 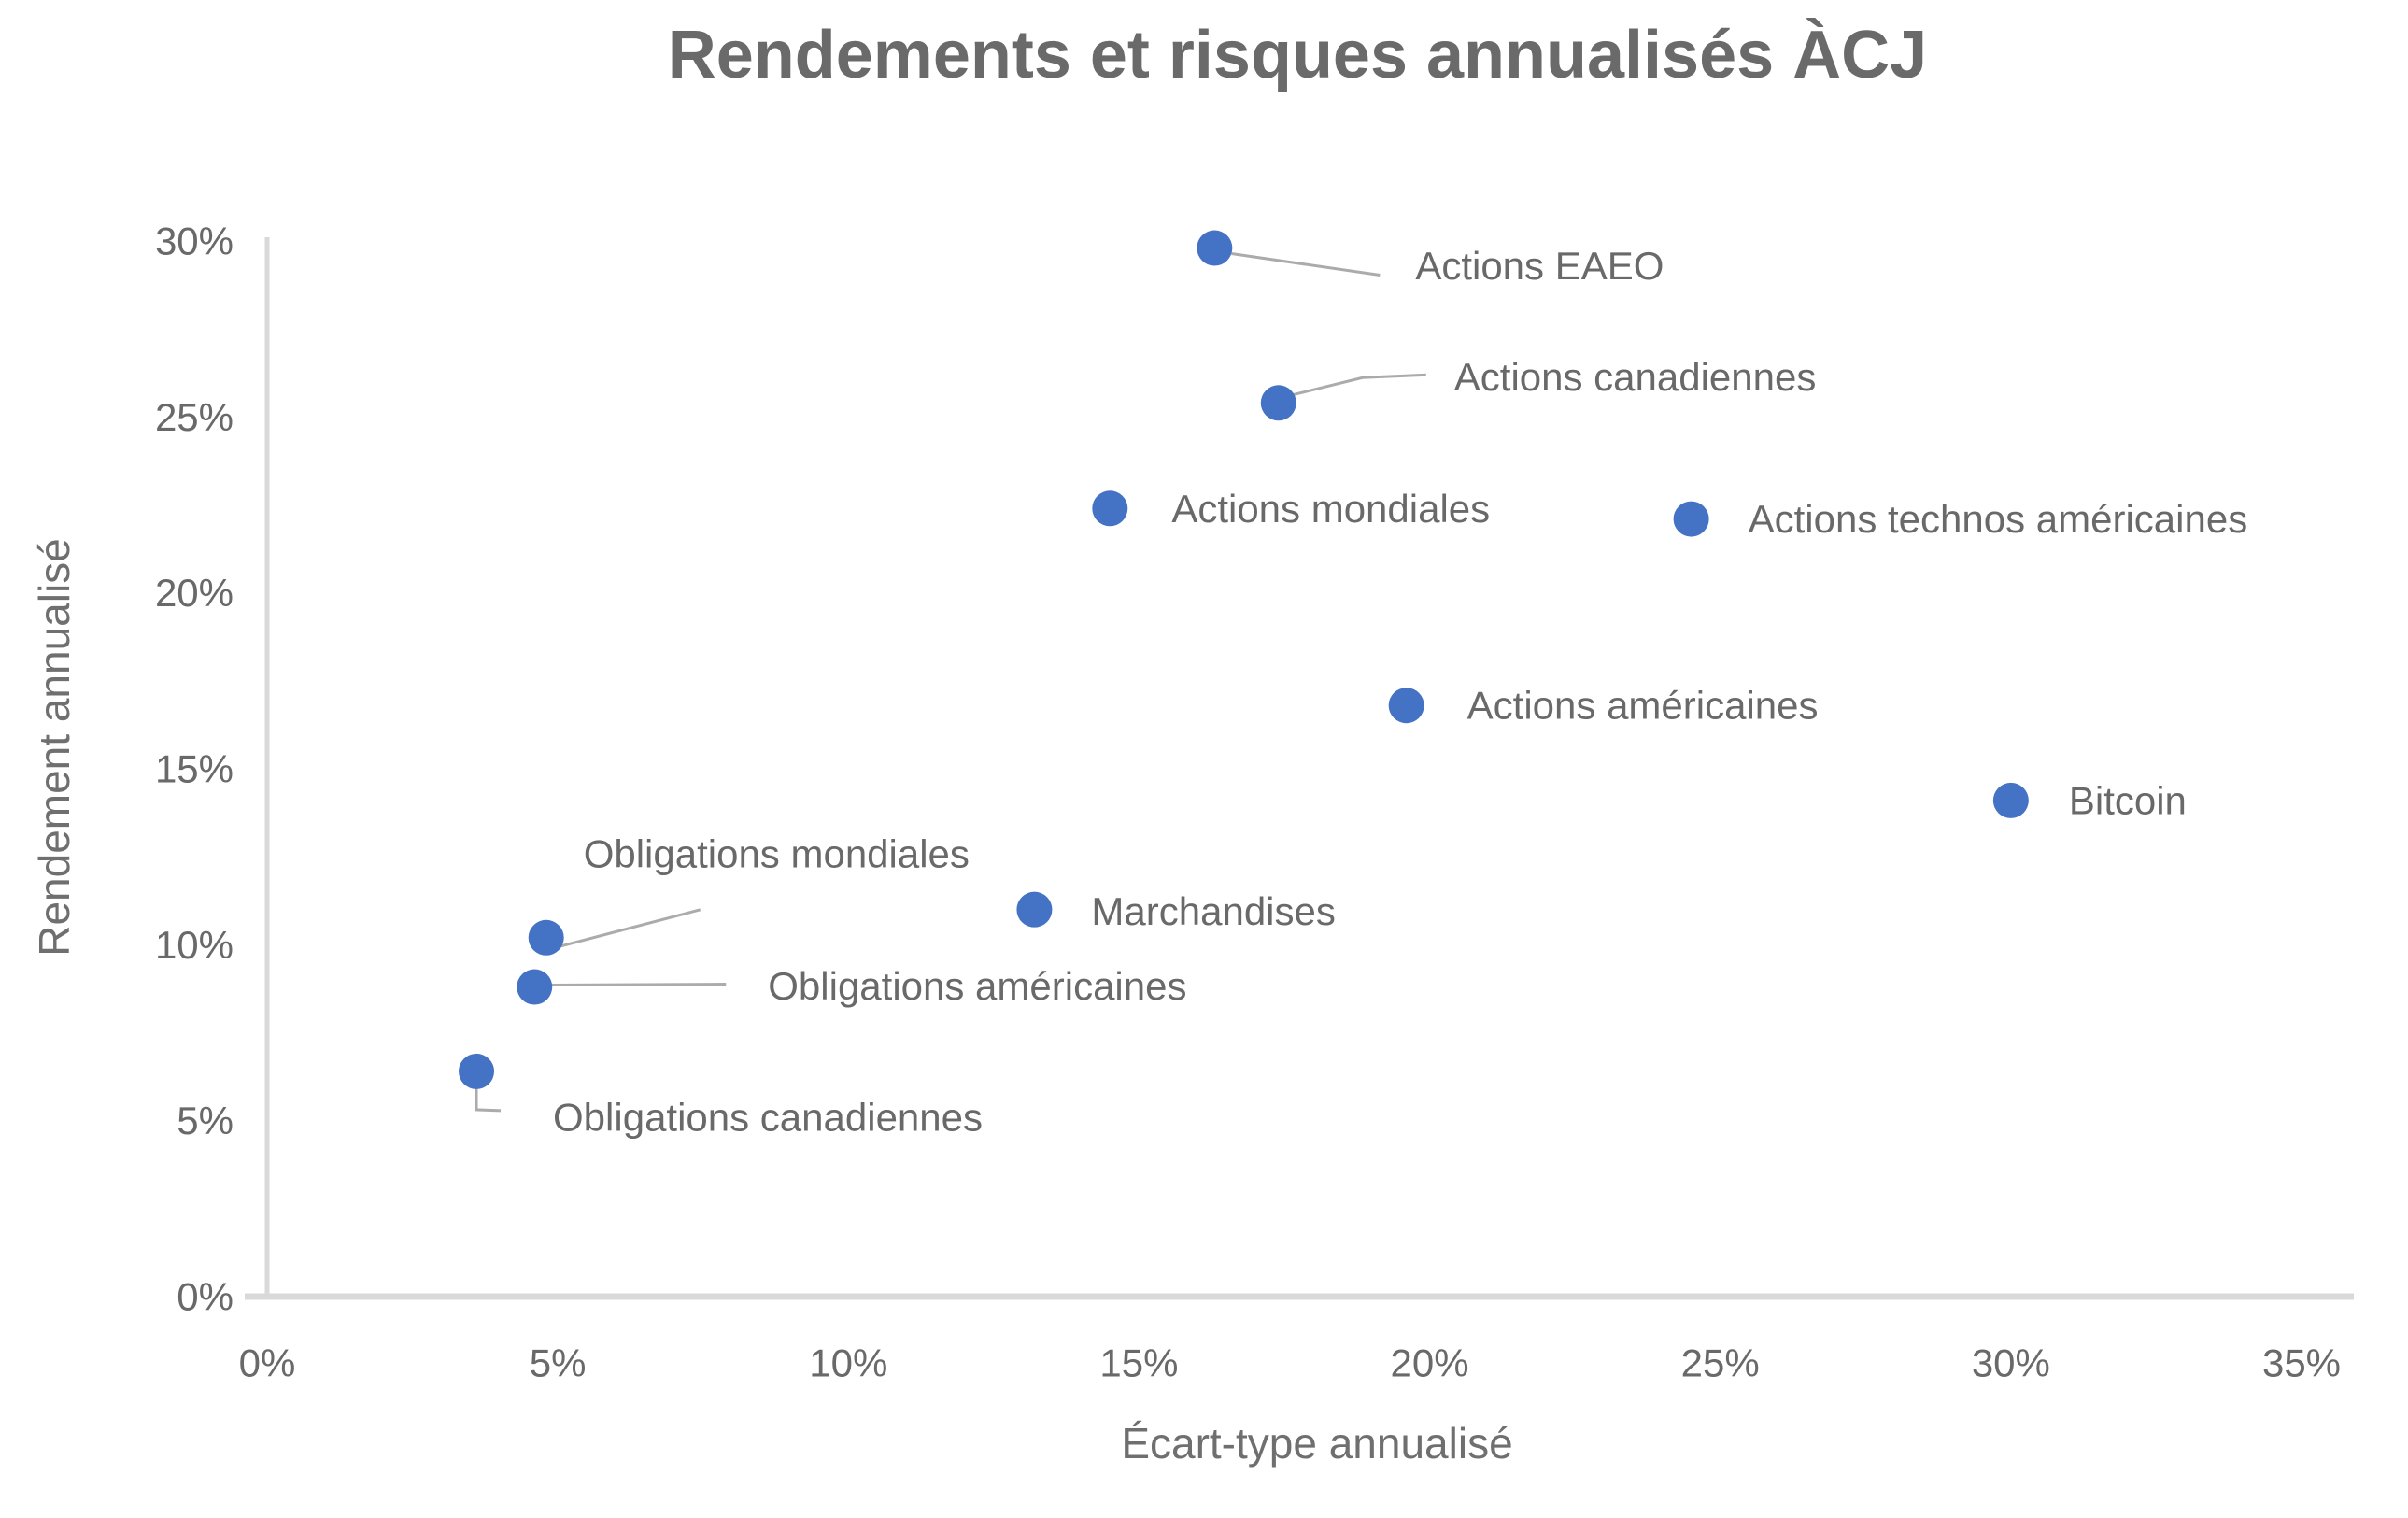 I want to click on y-tick-label-25: 25%, so click(x=194, y=417).